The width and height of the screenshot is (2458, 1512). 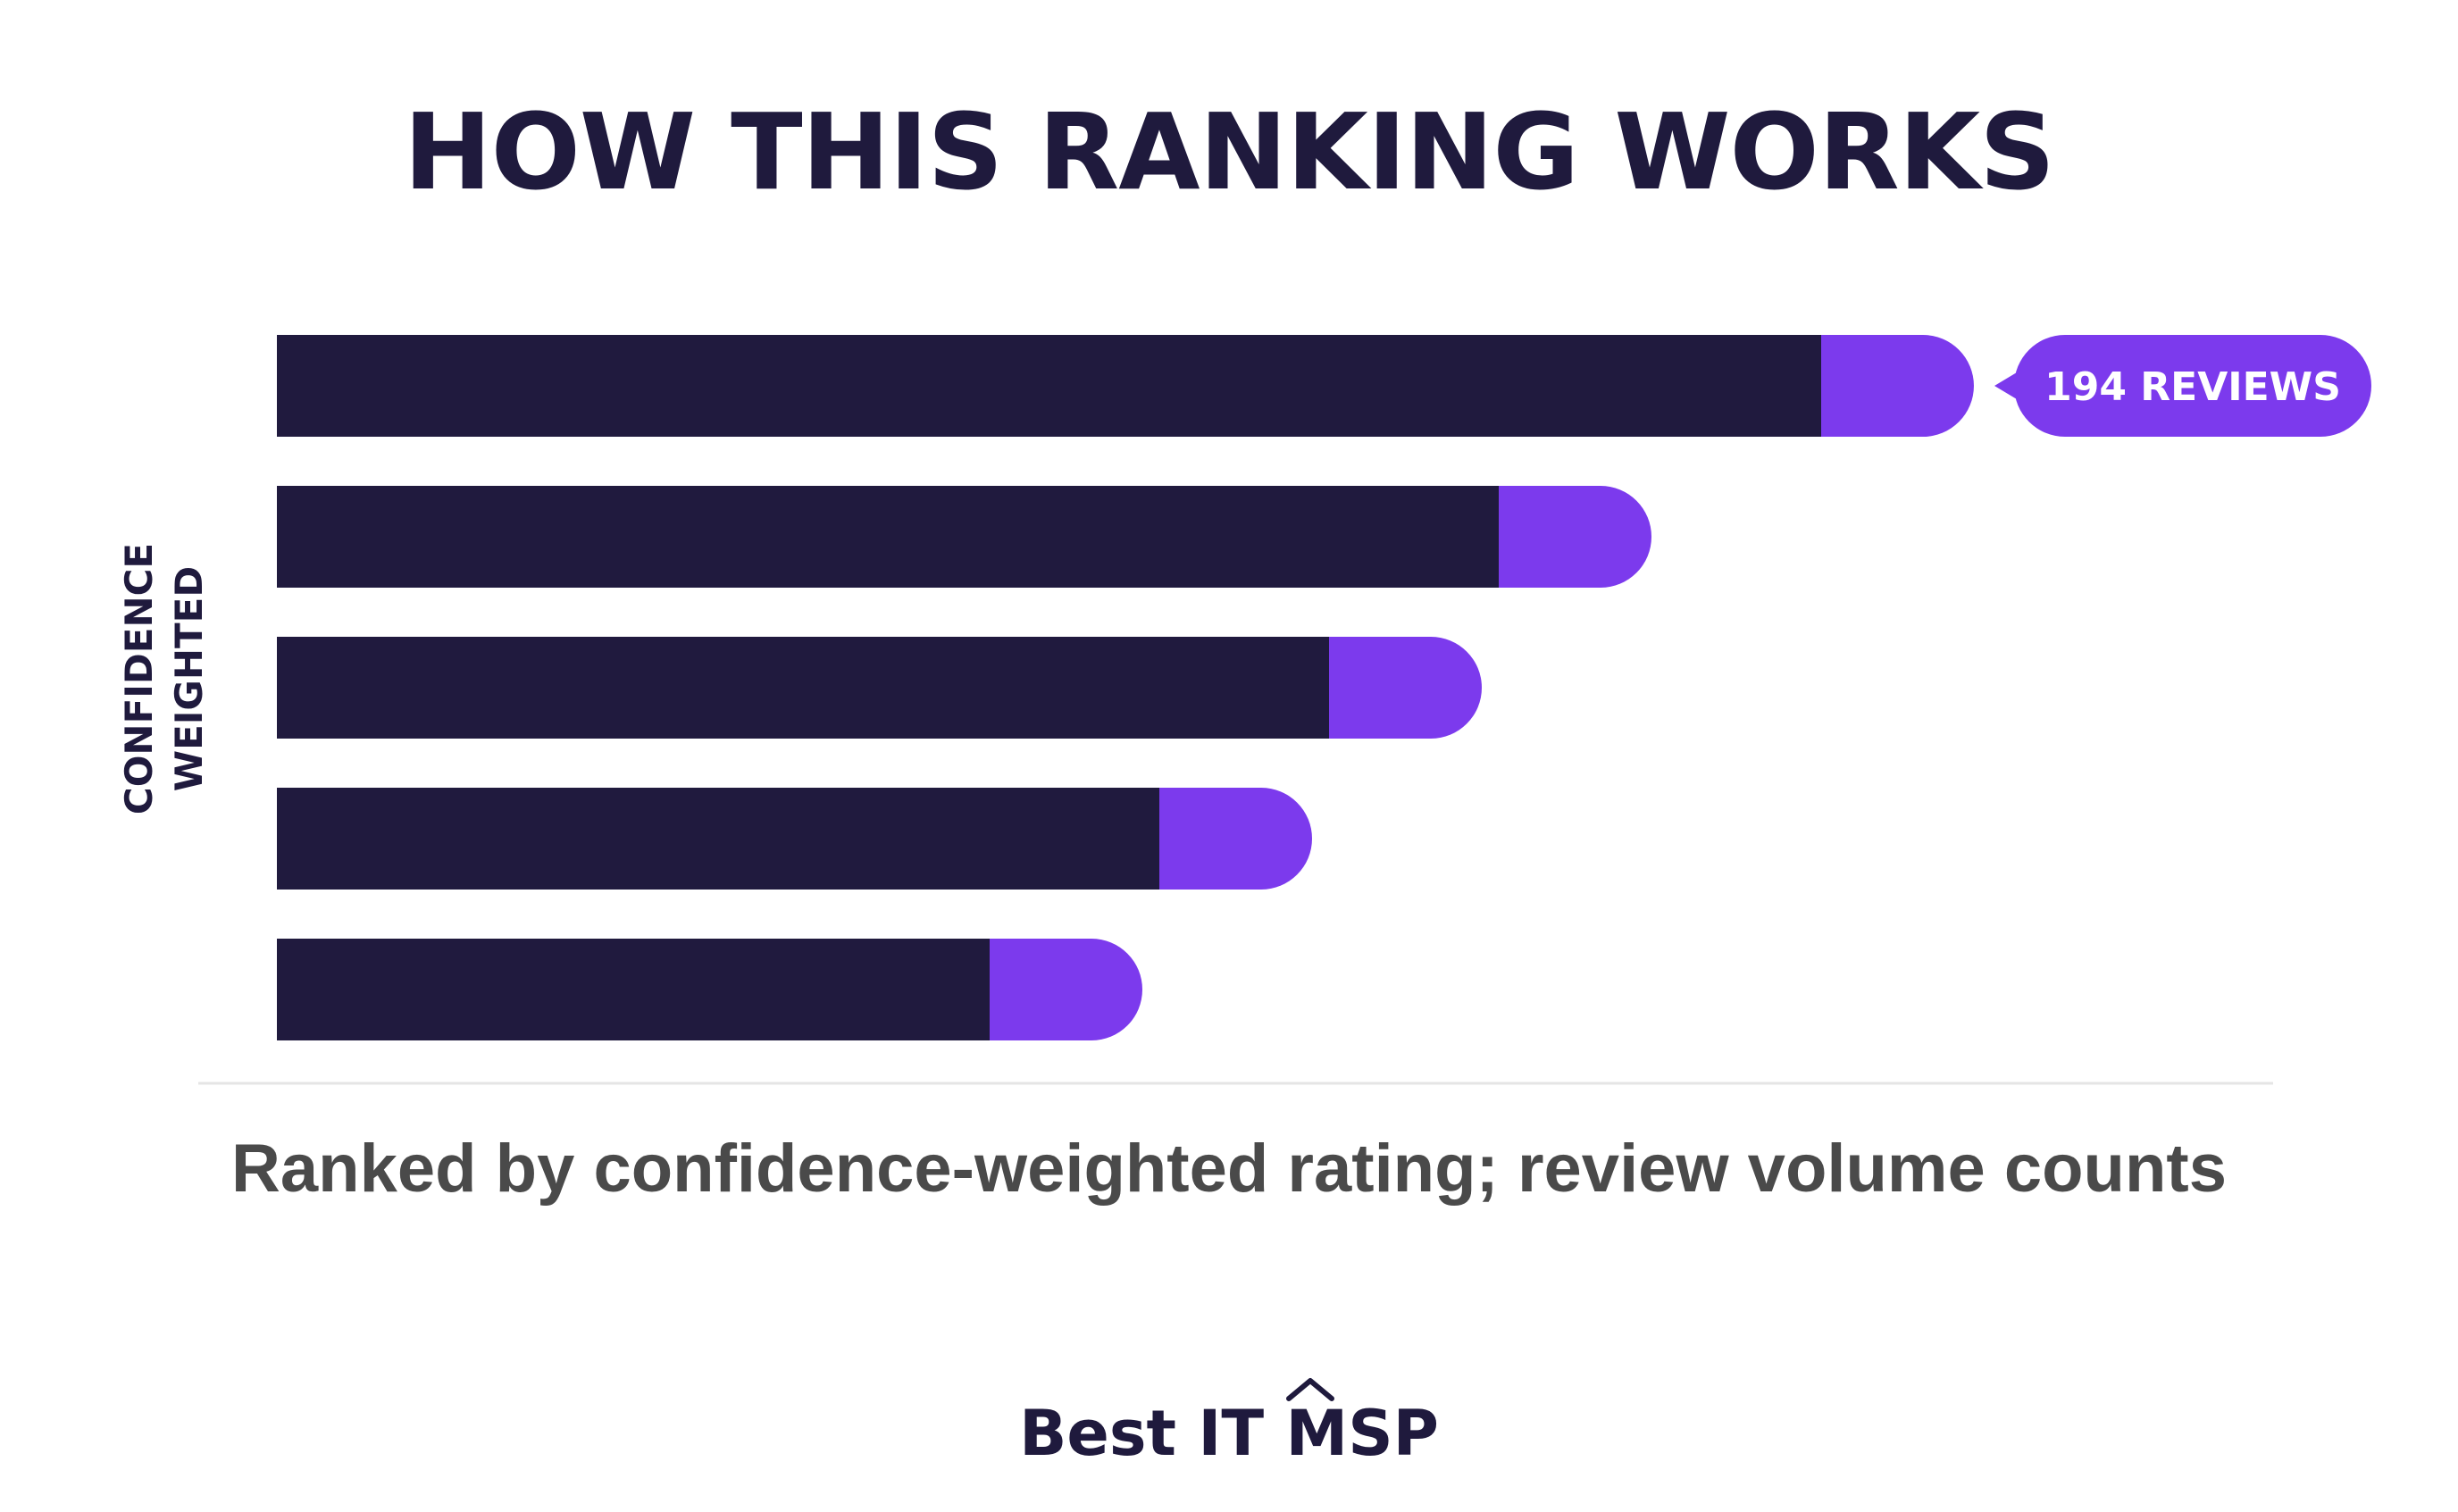 I want to click on y-axis-label: CONFIDENCE WEIGHTED, so click(x=164, y=678).